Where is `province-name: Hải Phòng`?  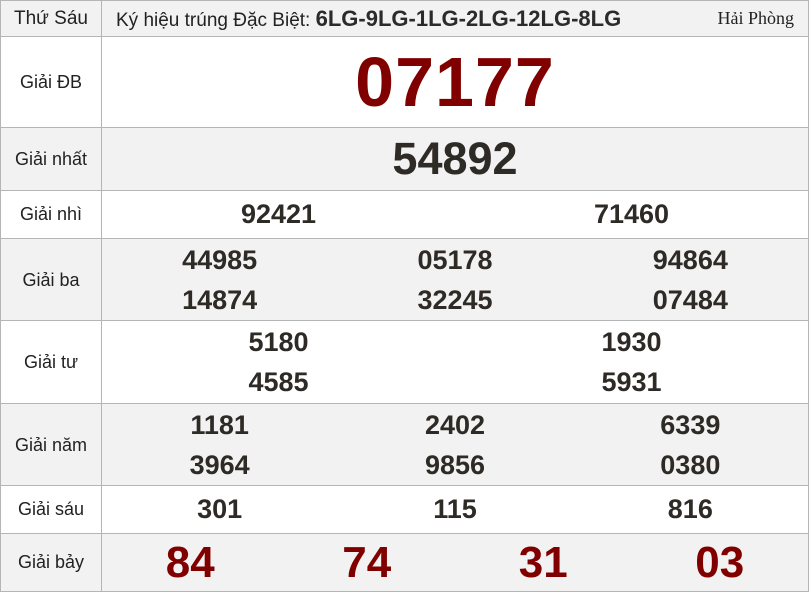
province-name: Hải Phòng is located at coordinates (756, 17).